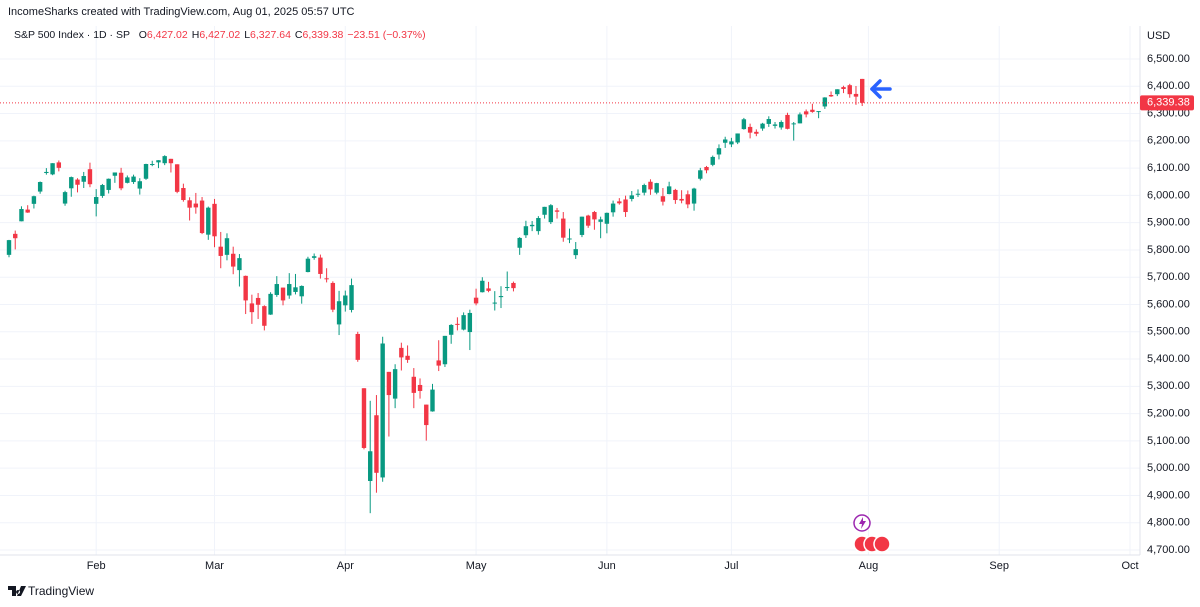 This screenshot has height=607, width=1200. Describe the element at coordinates (1168, 468) in the screenshot. I see `y-tick-label: 5,000.00` at that location.